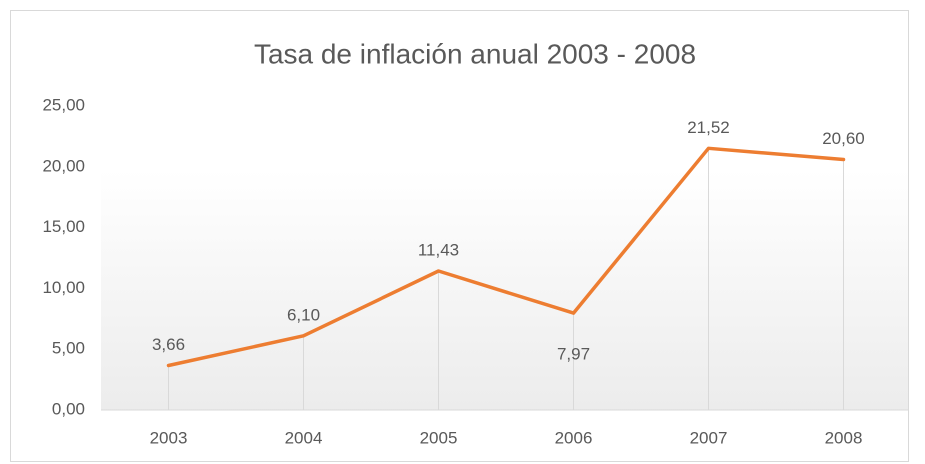 This screenshot has height=464, width=925. What do you see at coordinates (573, 354) in the screenshot?
I see `data-label: 7,97` at bounding box center [573, 354].